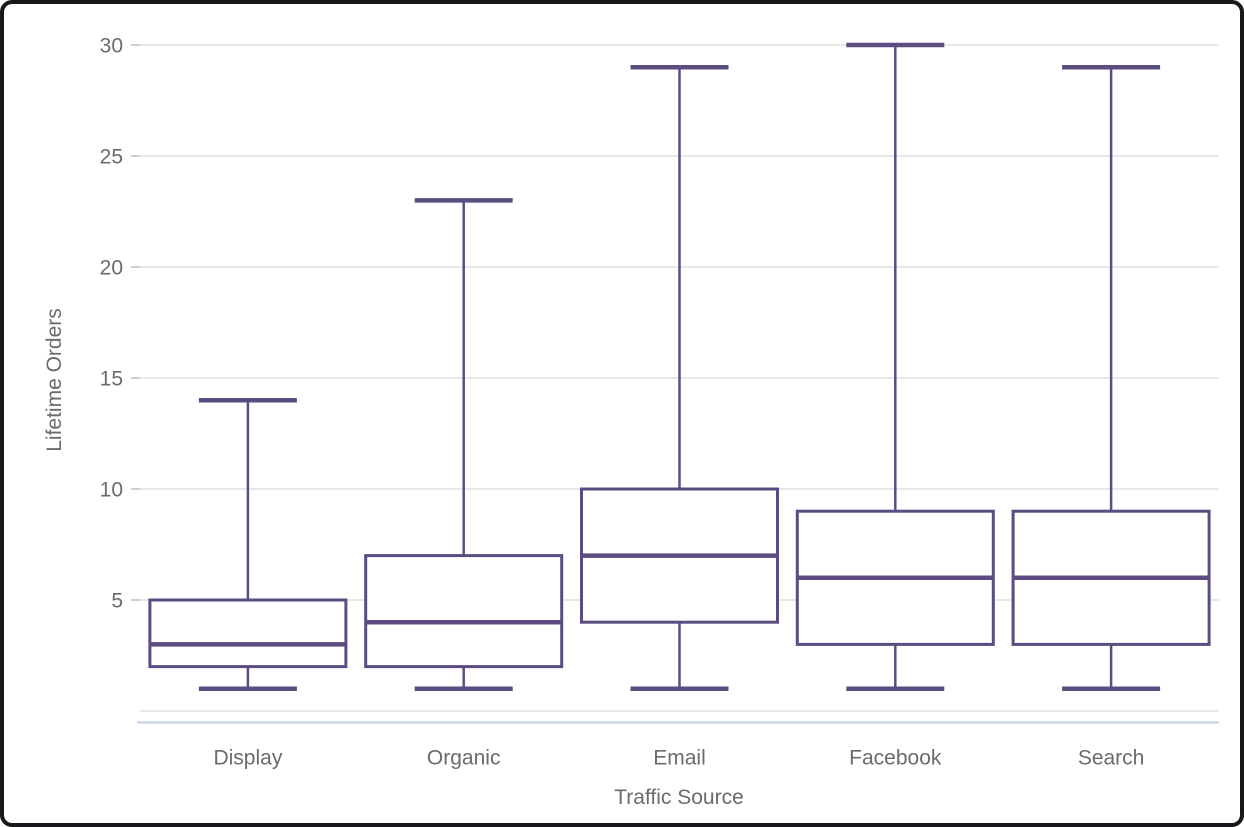 The height and width of the screenshot is (827, 1244). Describe the element at coordinates (895, 367) in the screenshot. I see `boxplot-mark-facebook` at that location.